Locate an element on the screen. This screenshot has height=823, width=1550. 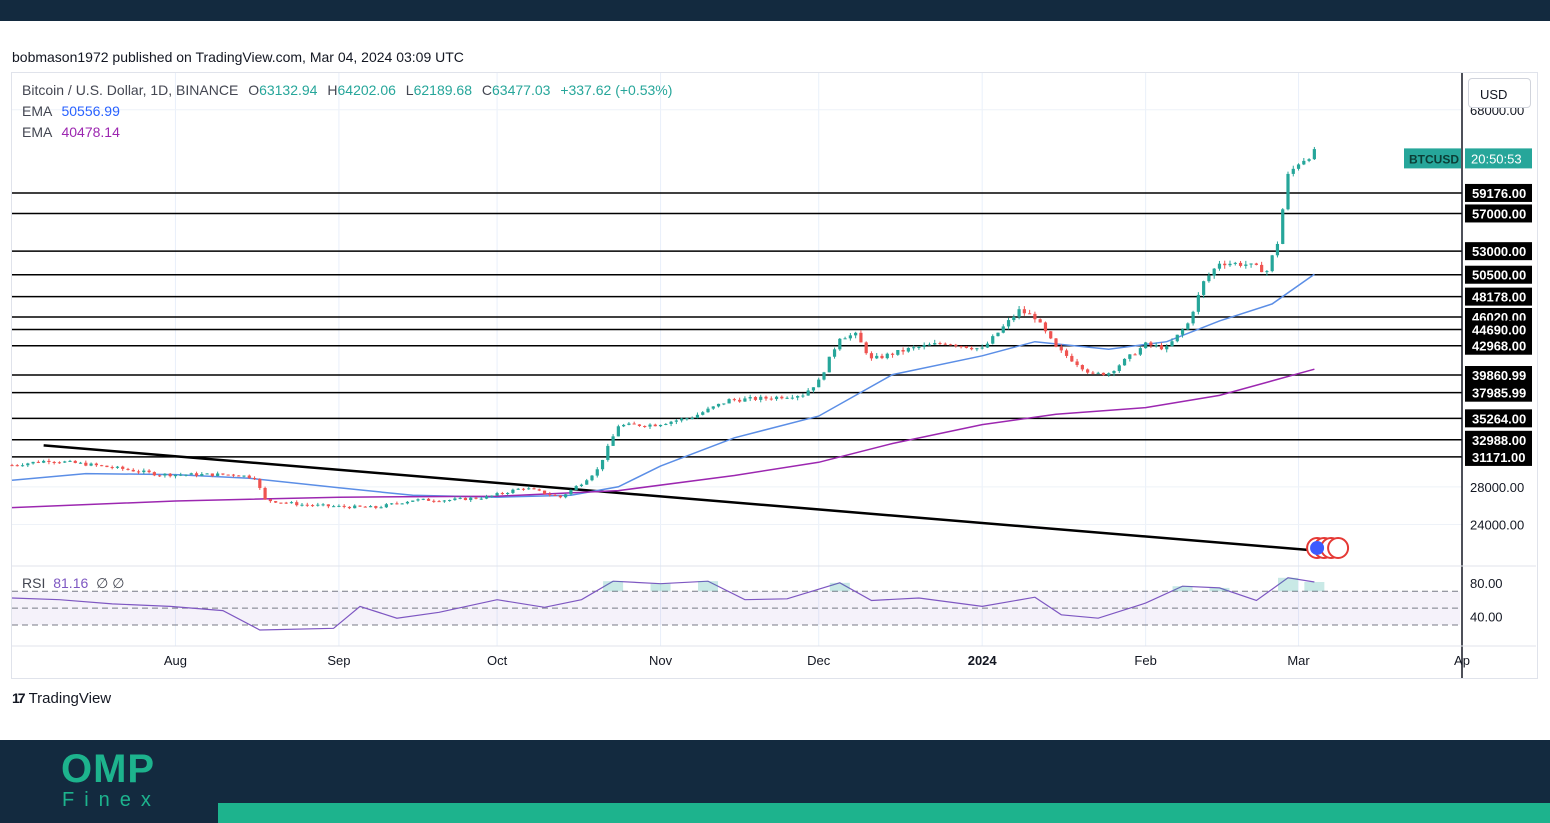
x-tick-label: Mar is located at coordinates (1298, 660).